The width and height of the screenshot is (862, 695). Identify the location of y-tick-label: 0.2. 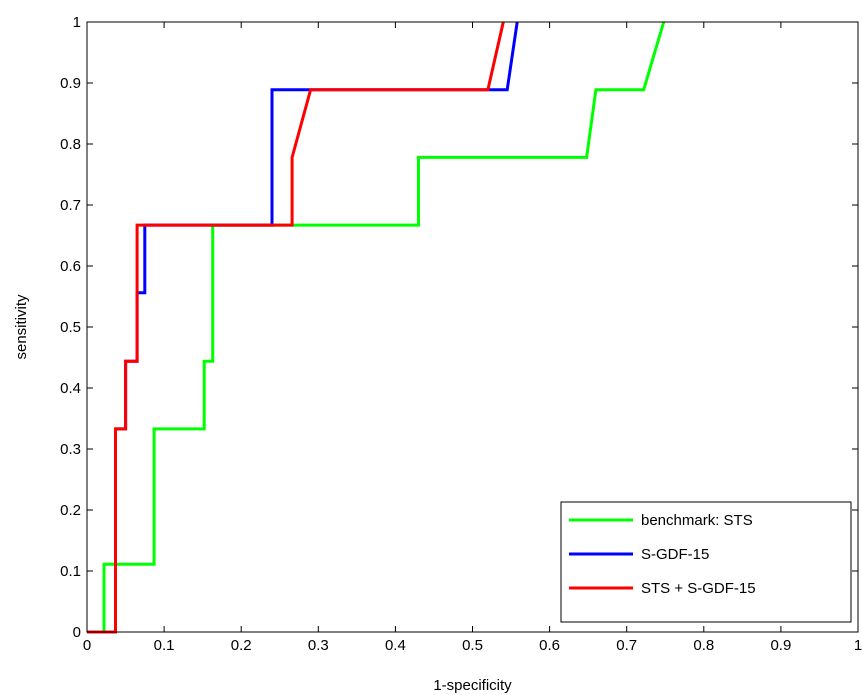
(70, 510).